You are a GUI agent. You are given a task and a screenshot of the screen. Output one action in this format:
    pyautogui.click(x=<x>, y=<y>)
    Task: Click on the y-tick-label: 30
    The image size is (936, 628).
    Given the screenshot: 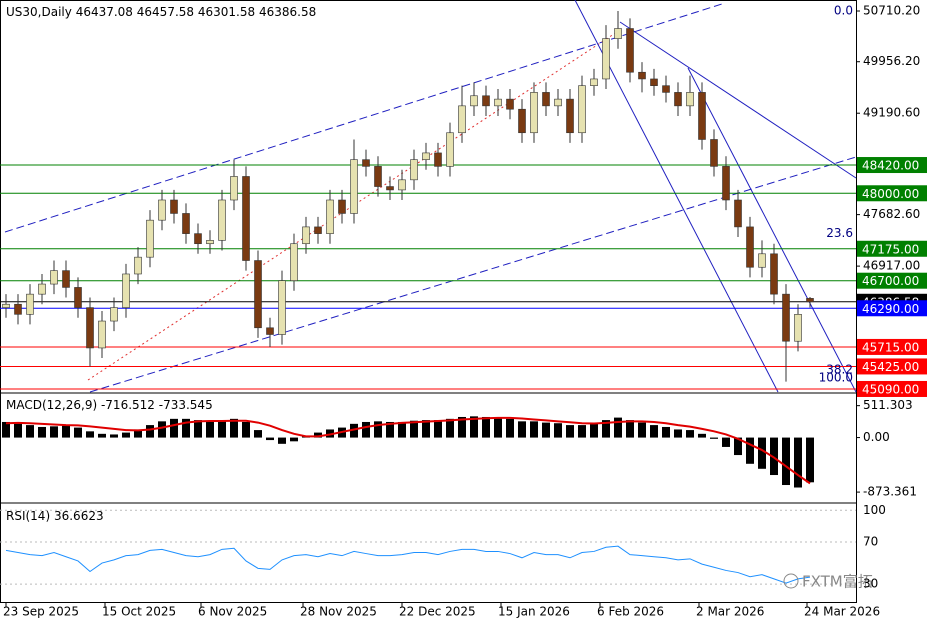 What is the action you would take?
    pyautogui.click(x=870, y=584)
    